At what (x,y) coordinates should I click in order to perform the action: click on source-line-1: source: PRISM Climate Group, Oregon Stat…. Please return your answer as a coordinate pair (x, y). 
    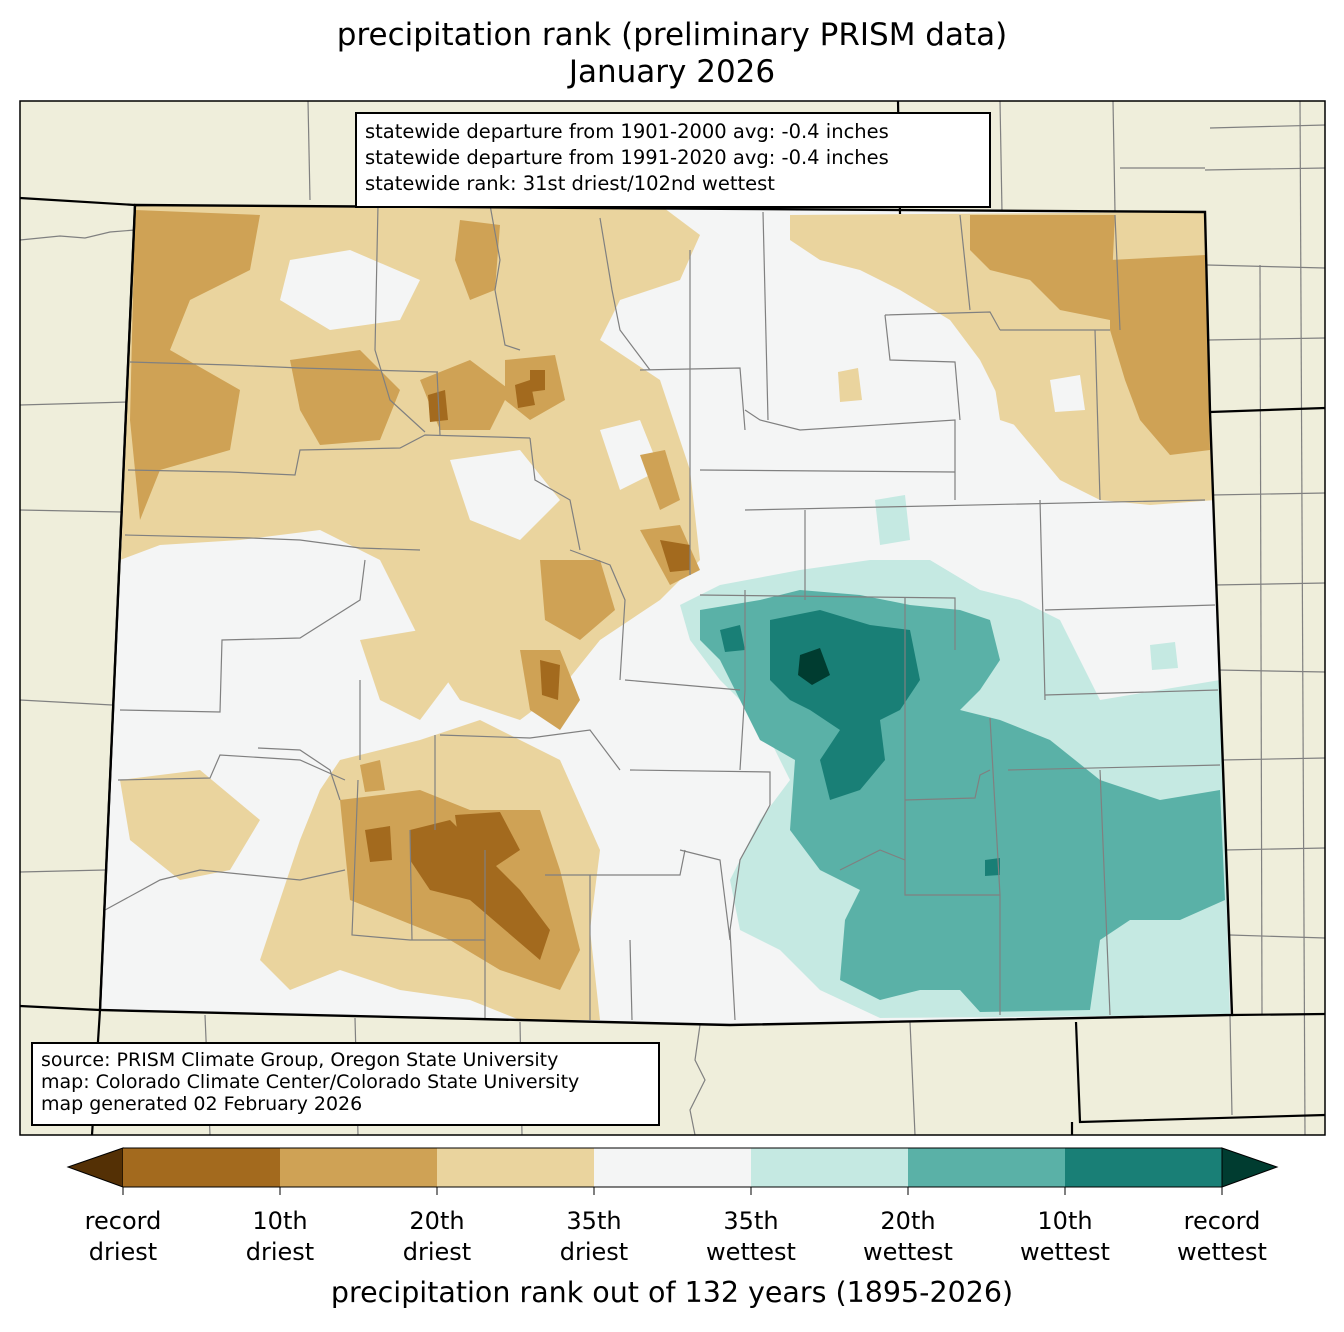
    Looking at the image, I should click on (300, 1060).